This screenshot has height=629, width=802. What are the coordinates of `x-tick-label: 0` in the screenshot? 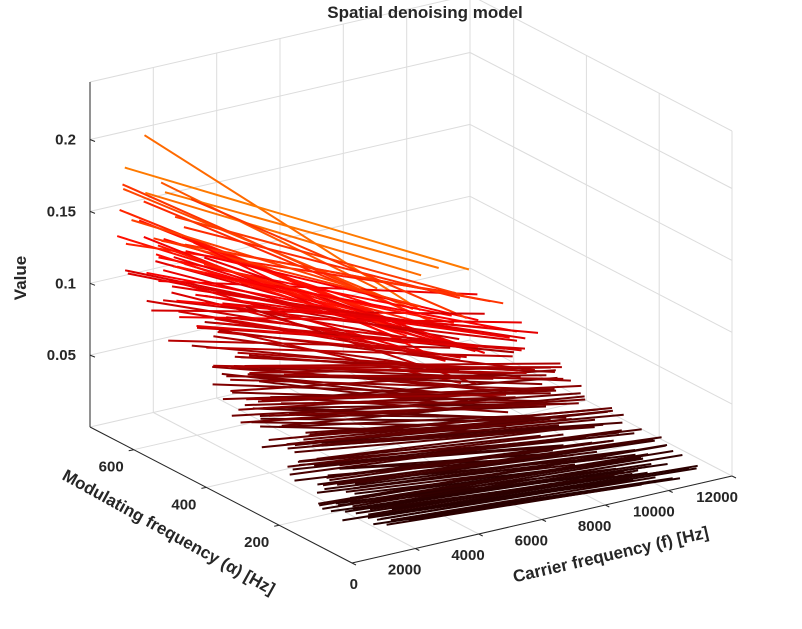 It's located at (354, 584).